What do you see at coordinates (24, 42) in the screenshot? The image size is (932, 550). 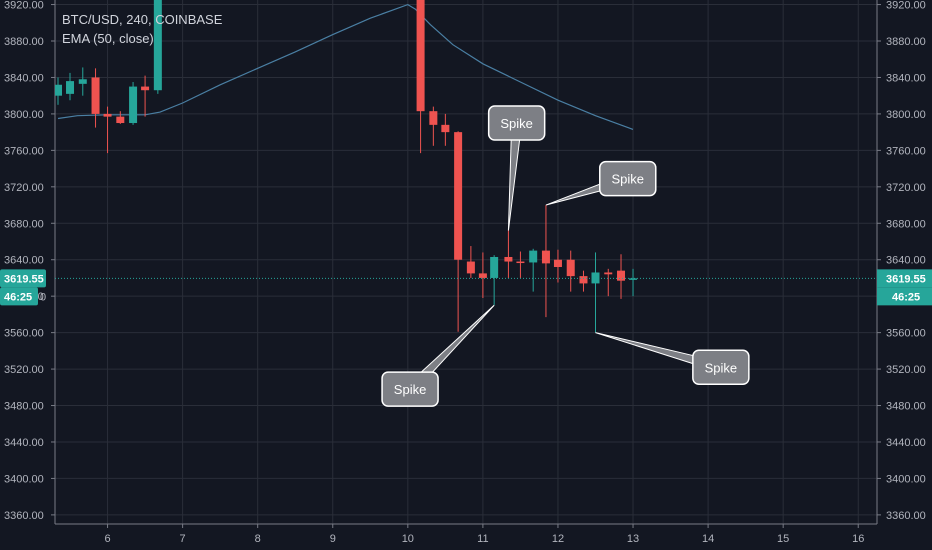 I see `left-price-tick-label: 3880.00` at bounding box center [24, 42].